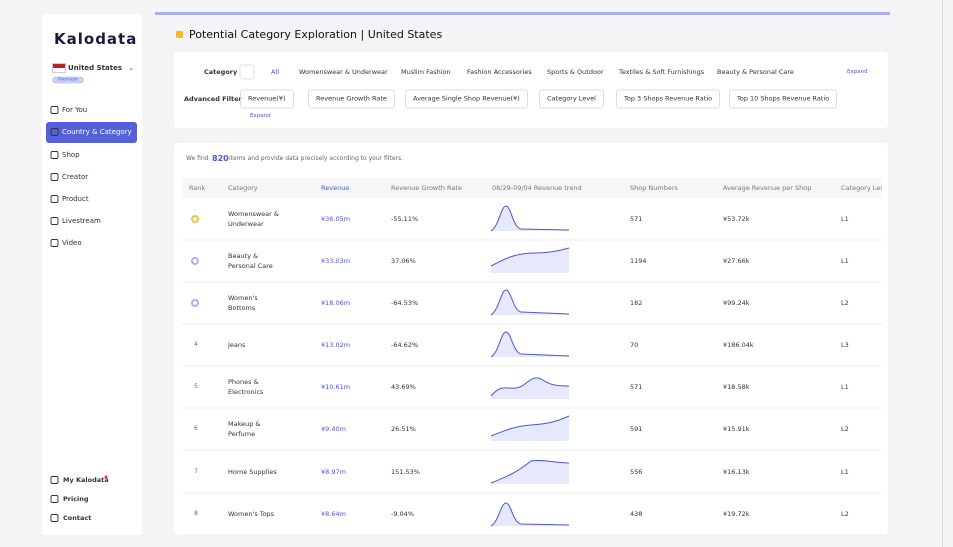 This screenshot has height=547, width=953. Describe the element at coordinates (654, 188) in the screenshot. I see `column-header: Shop Numbers` at that location.